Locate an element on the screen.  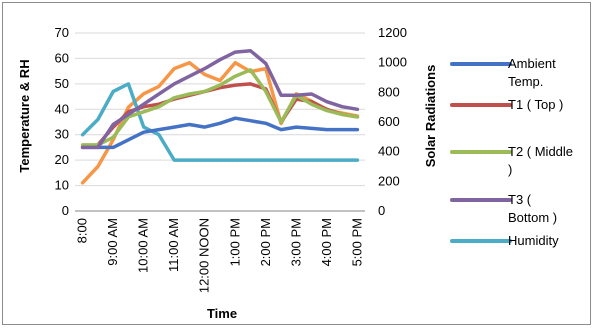
y2-tick-label: 400 is located at coordinates (389, 151).